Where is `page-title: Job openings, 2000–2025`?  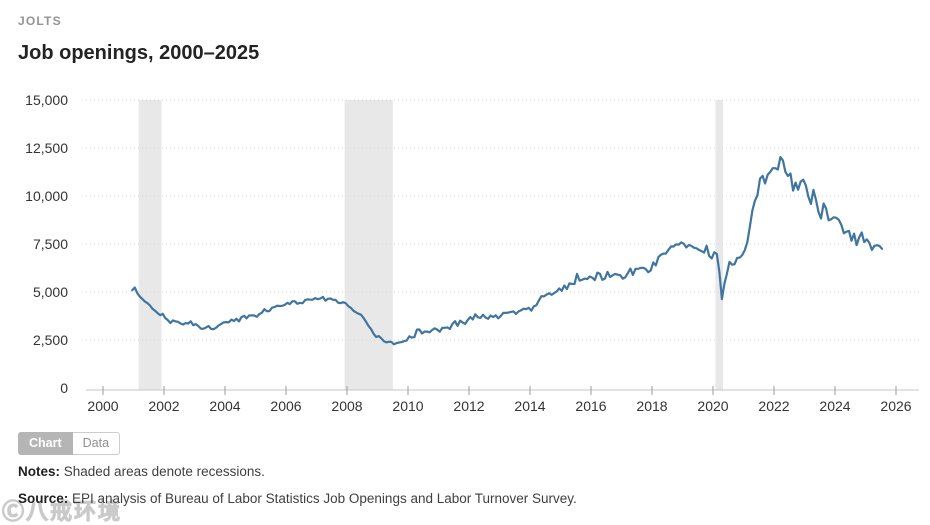 page-title: Job openings, 2000–2025 is located at coordinates (139, 53).